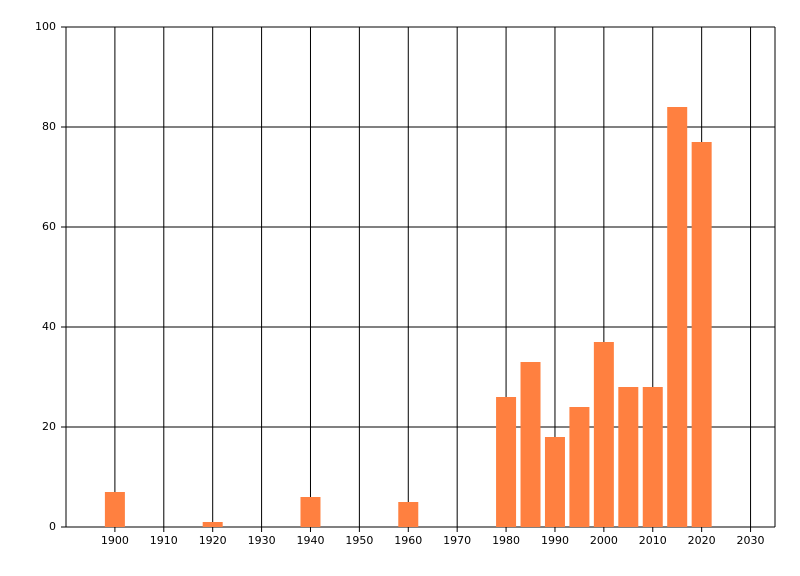  I want to click on x-tick-label: 1930, so click(262, 540).